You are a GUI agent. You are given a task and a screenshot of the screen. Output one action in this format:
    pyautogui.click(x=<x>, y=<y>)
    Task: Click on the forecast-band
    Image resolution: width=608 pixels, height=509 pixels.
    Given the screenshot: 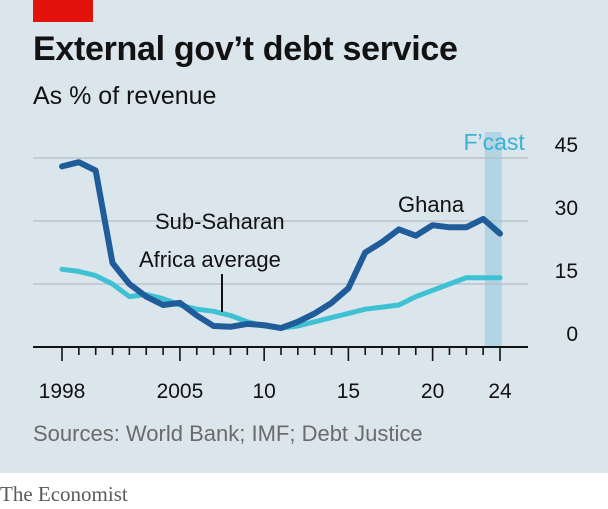 What is the action you would take?
    pyautogui.click(x=493, y=239)
    